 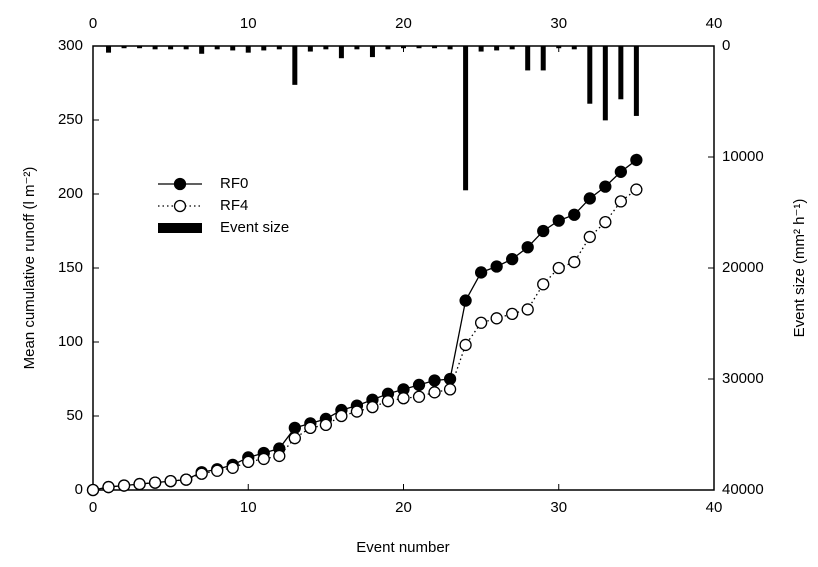 What do you see at coordinates (403, 507) in the screenshot?
I see `x-tick-label: 20` at bounding box center [403, 507].